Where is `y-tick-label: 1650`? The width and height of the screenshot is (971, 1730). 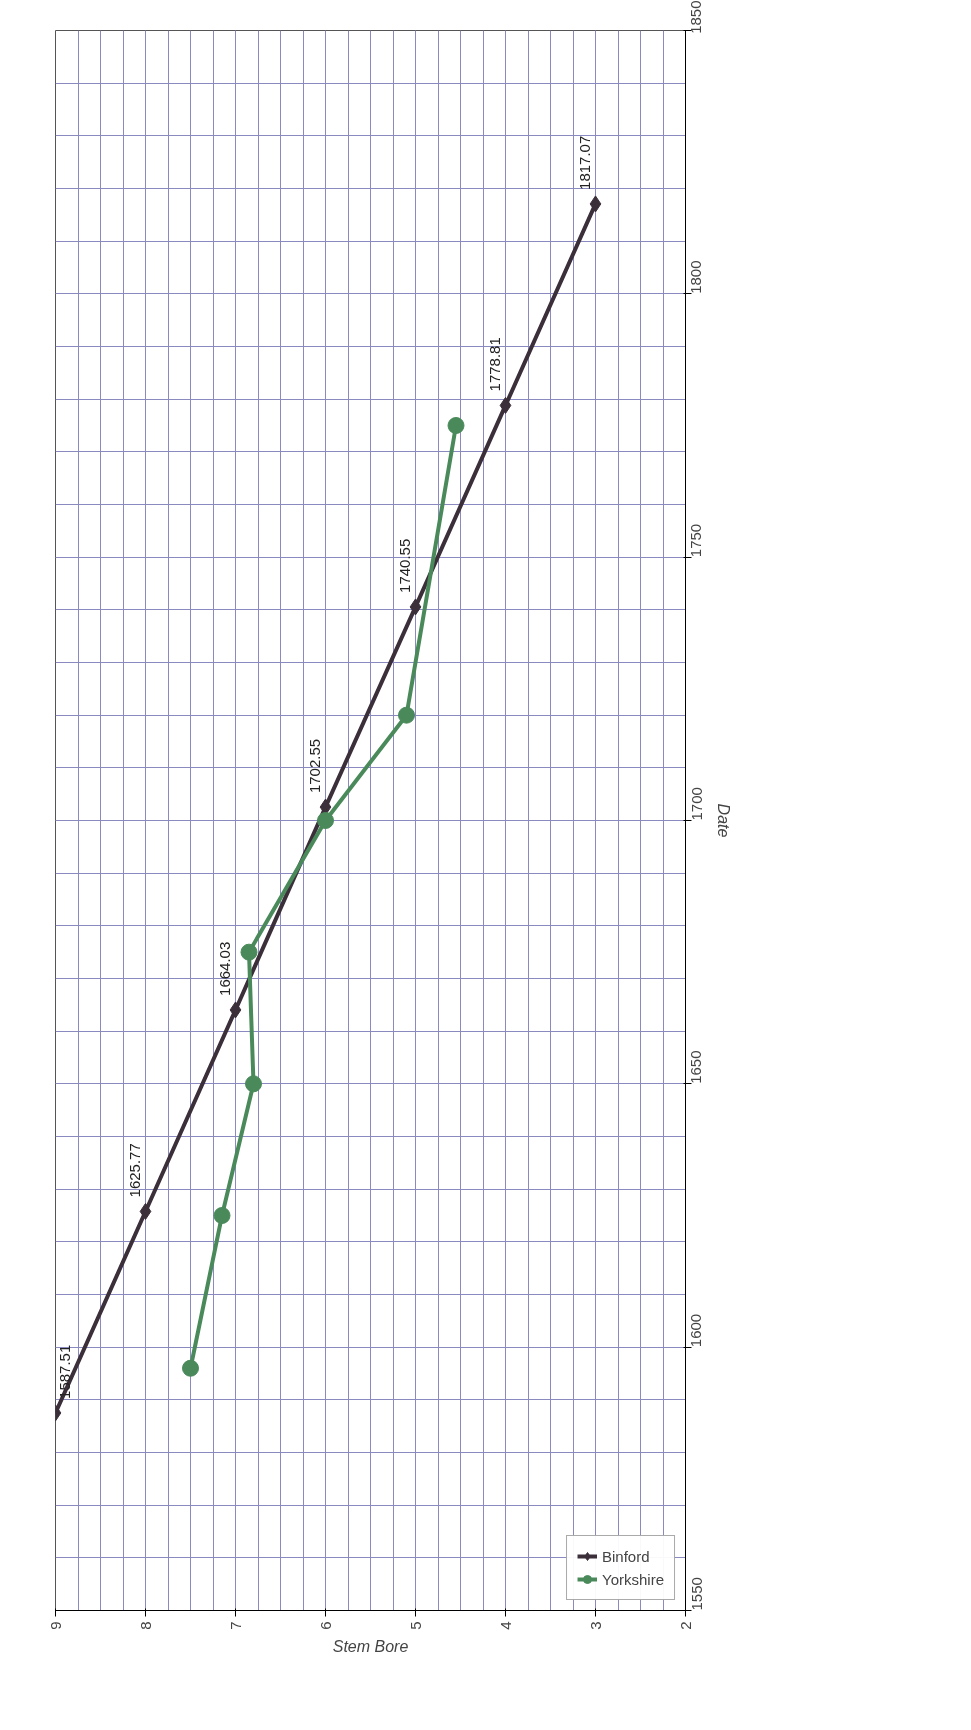 y-tick-label: 1650 is located at coordinates (696, 1067).